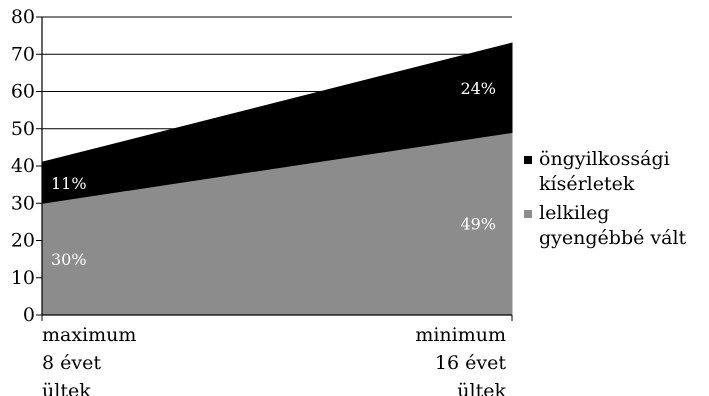 This screenshot has height=396, width=709. What do you see at coordinates (616, 226) in the screenshot?
I see `legend-item-mentally-weaker: lelkileg gyengébbé vált` at bounding box center [616, 226].